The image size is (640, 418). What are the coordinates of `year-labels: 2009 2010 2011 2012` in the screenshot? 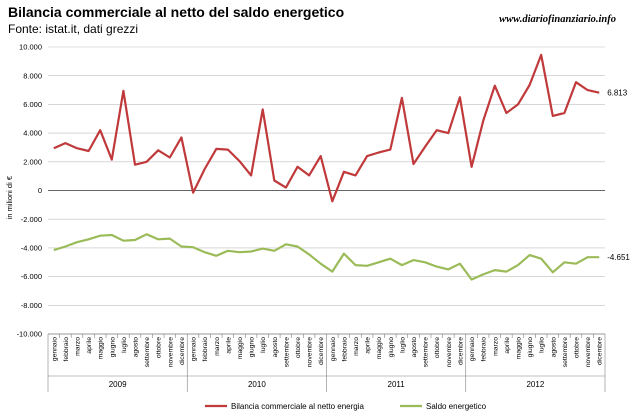 It's located at (327, 384).